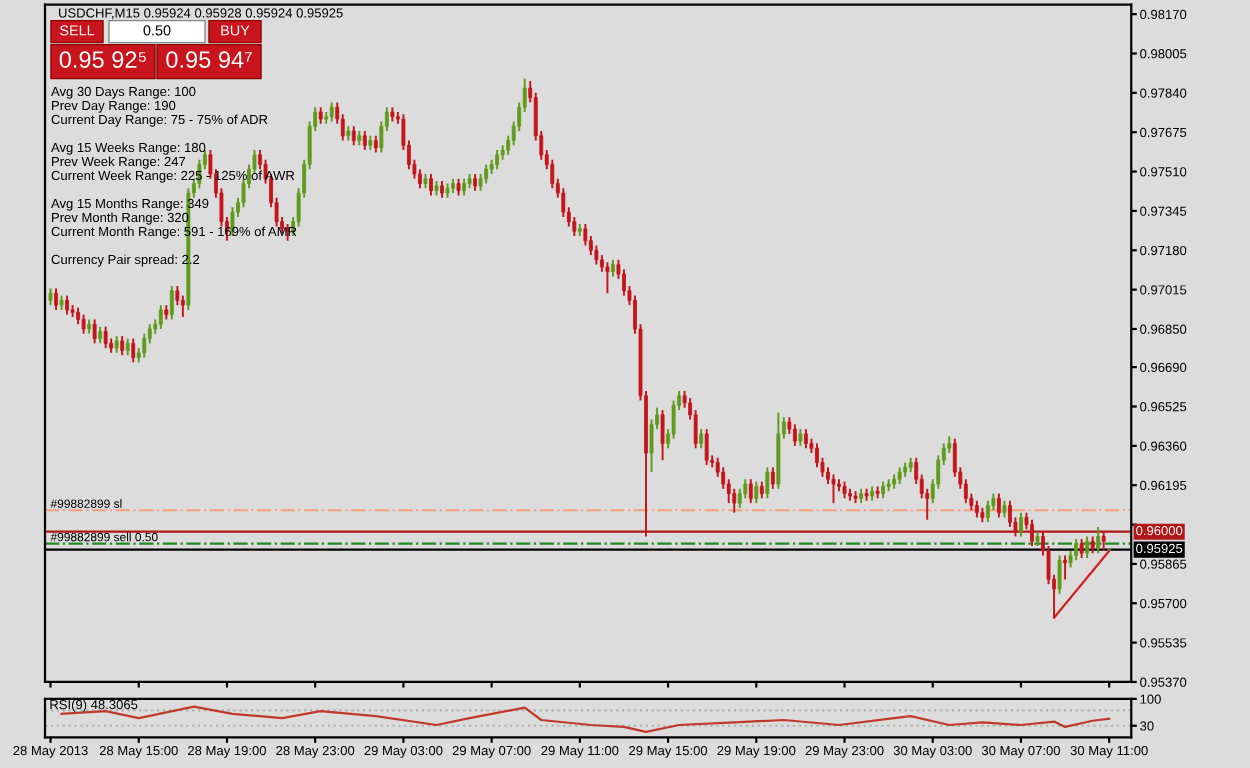  Describe the element at coordinates (209, 59) in the screenshot. I see `annotation: 0.95 94⁷` at that location.